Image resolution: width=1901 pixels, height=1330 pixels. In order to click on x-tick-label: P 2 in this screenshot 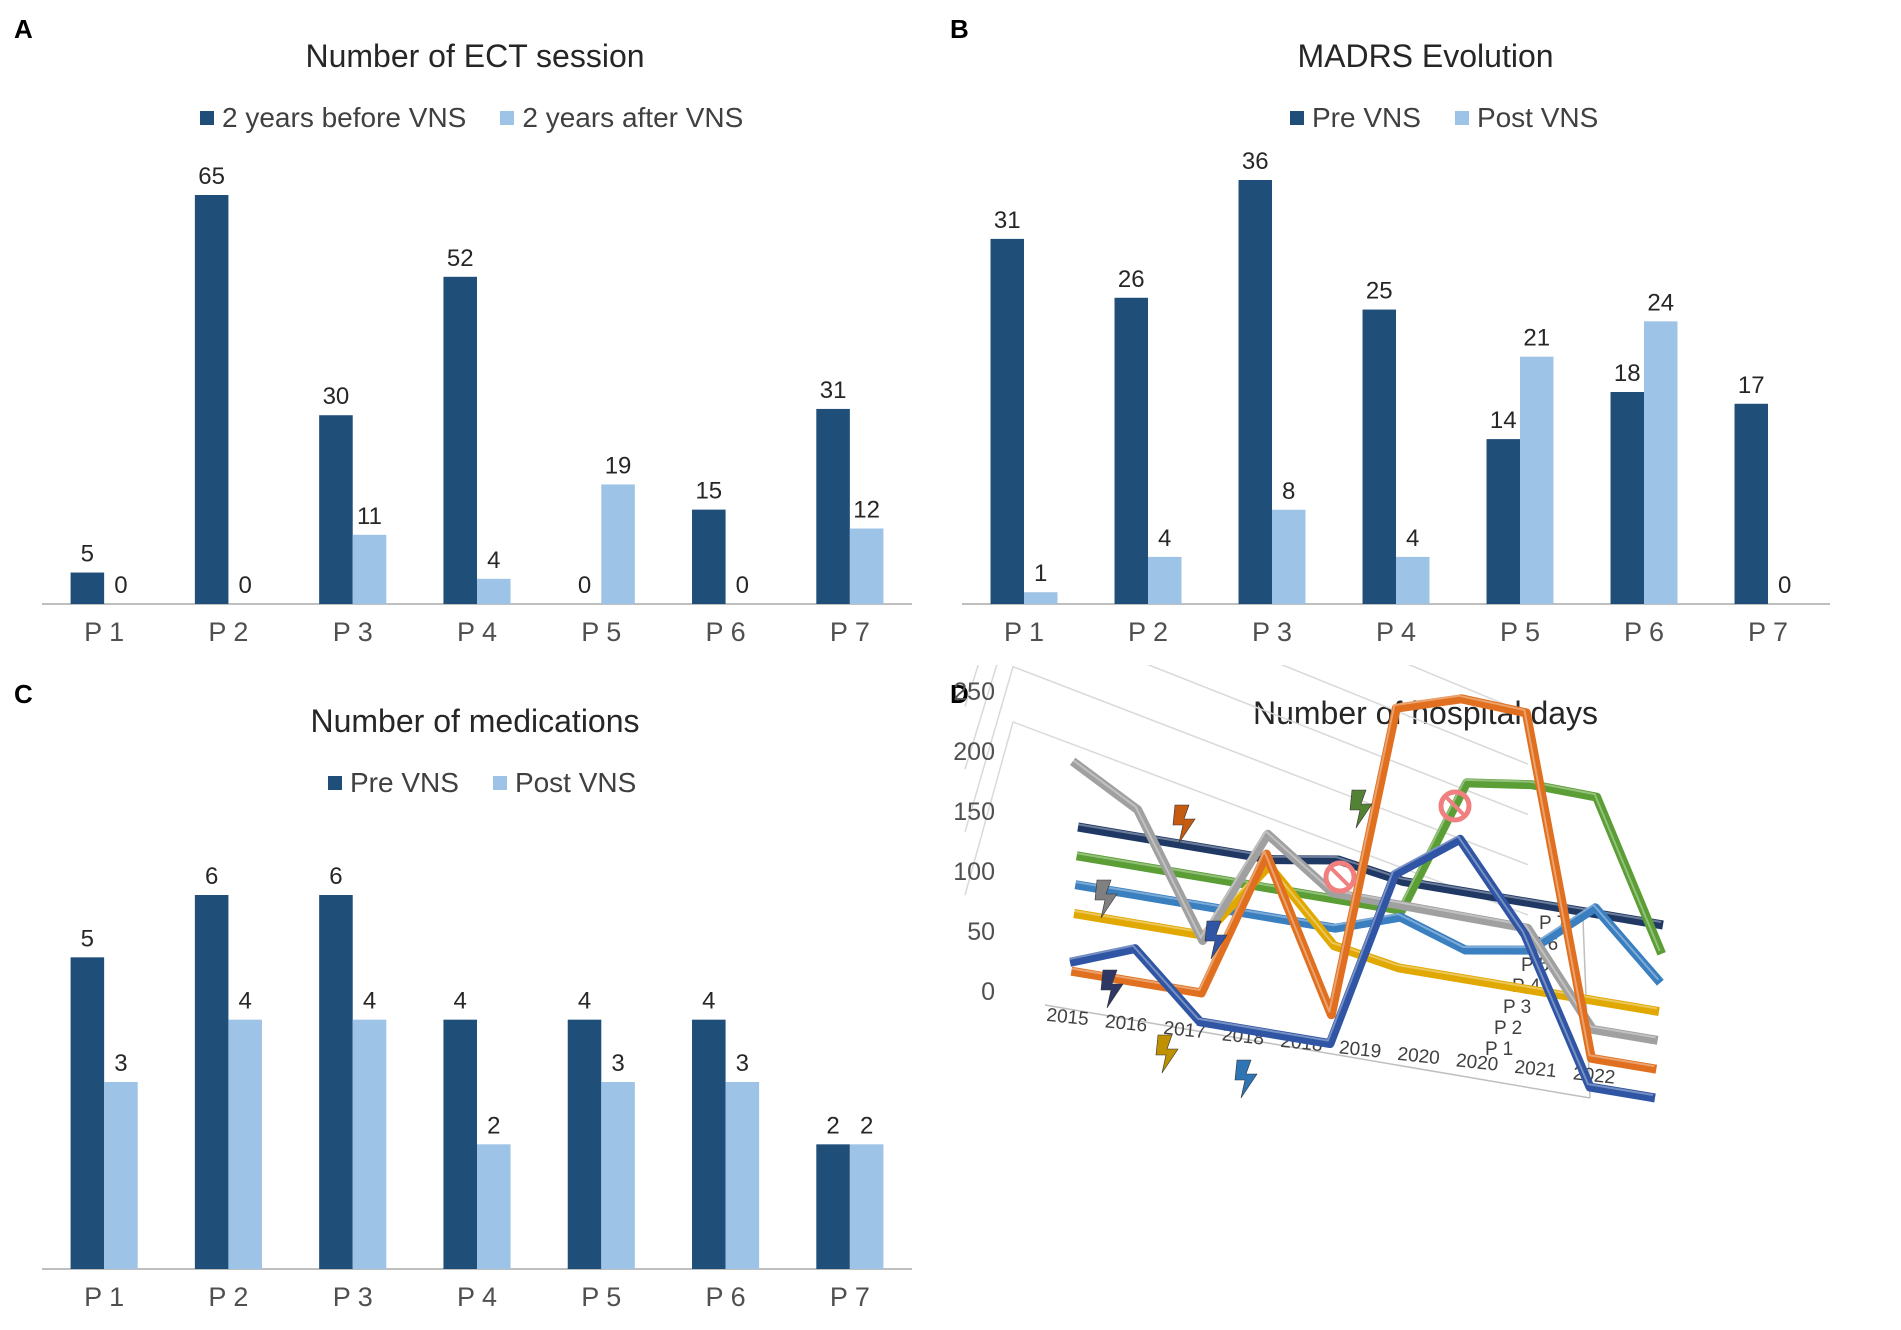, I will do `click(1148, 632)`.